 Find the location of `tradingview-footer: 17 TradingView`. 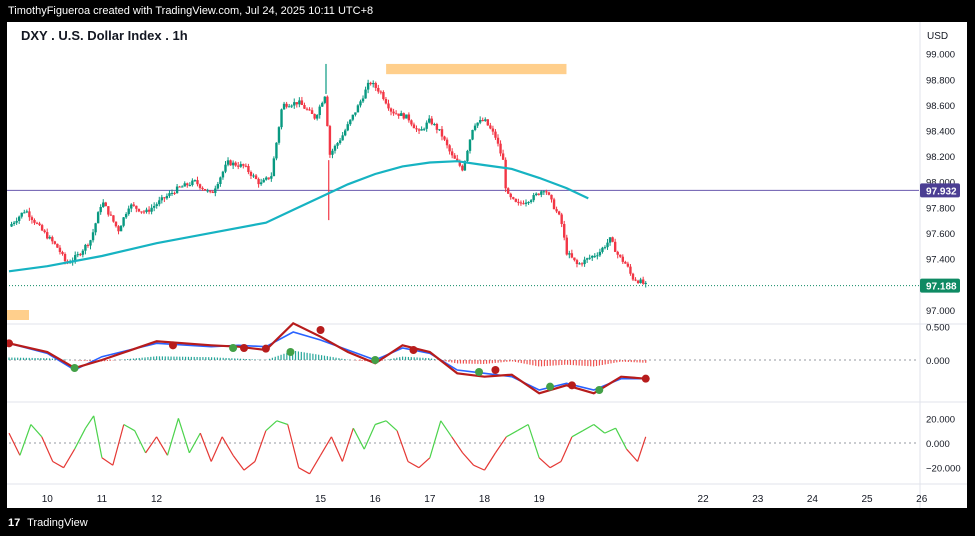

tradingview-footer: 17 TradingView is located at coordinates (487, 523).